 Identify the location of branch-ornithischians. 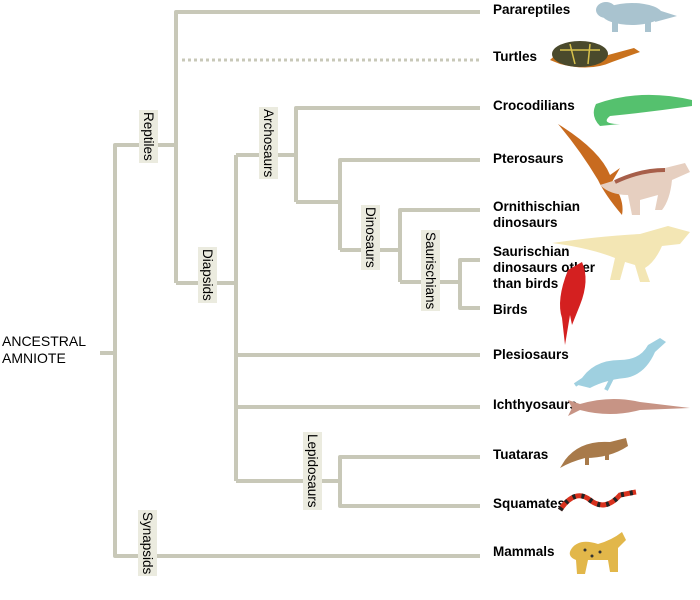
(439, 245).